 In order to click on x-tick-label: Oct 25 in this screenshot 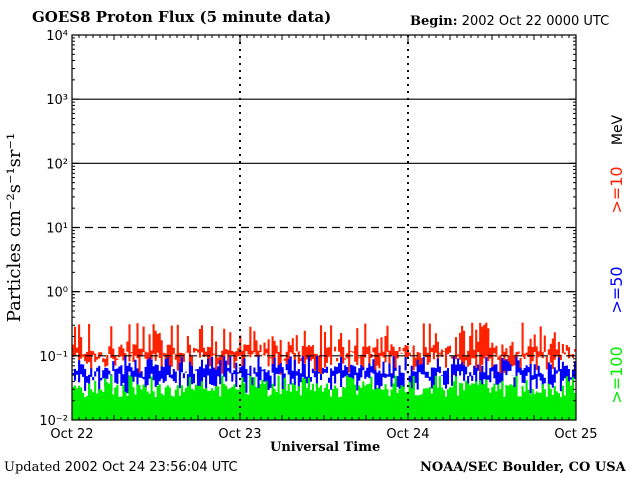, I will do `click(575, 434)`.